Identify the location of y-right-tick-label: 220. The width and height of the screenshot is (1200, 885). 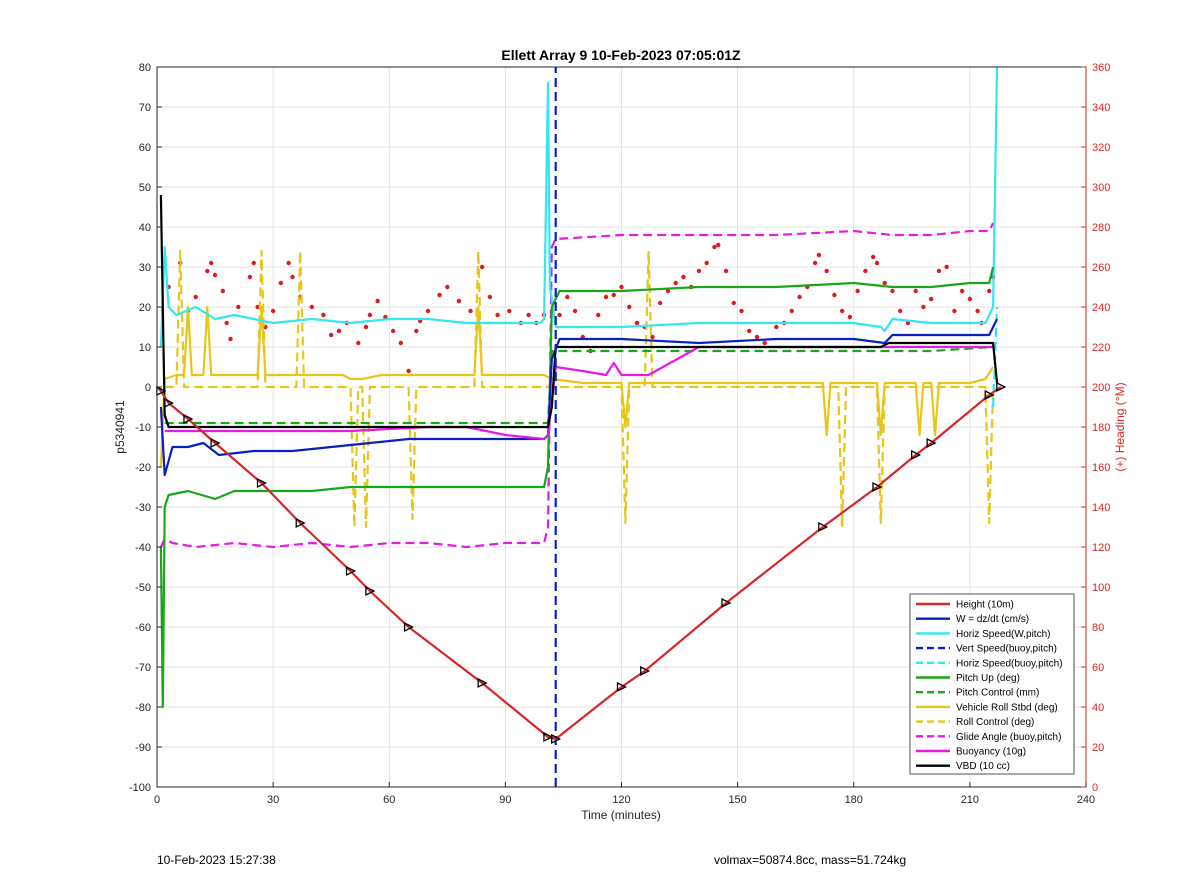
(1101, 348).